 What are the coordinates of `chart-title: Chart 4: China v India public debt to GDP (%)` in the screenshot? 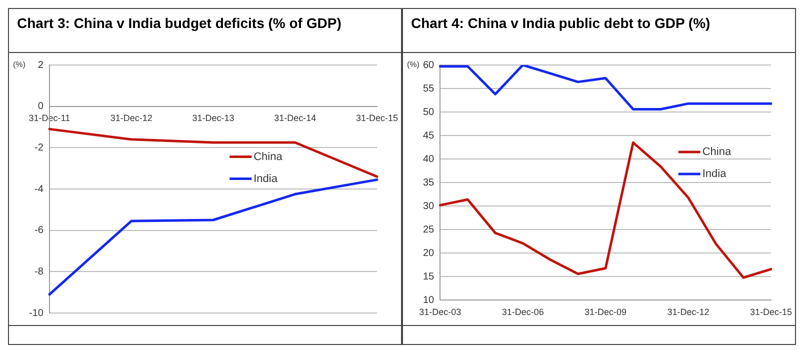 It's located at (599, 31).